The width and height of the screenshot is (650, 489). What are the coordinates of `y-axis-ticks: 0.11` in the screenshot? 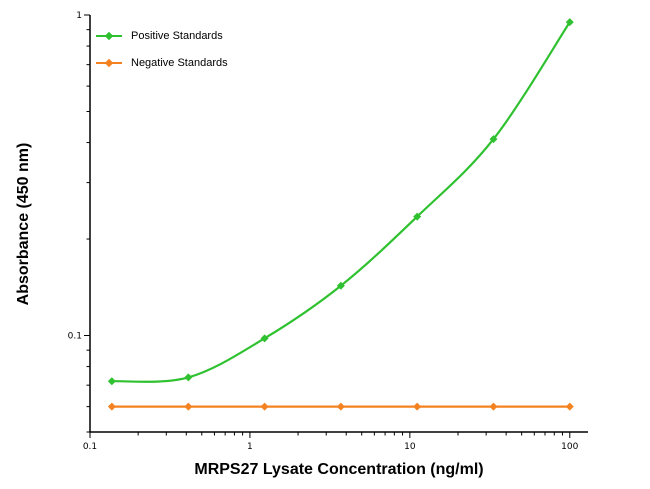 It's located at (79, 222).